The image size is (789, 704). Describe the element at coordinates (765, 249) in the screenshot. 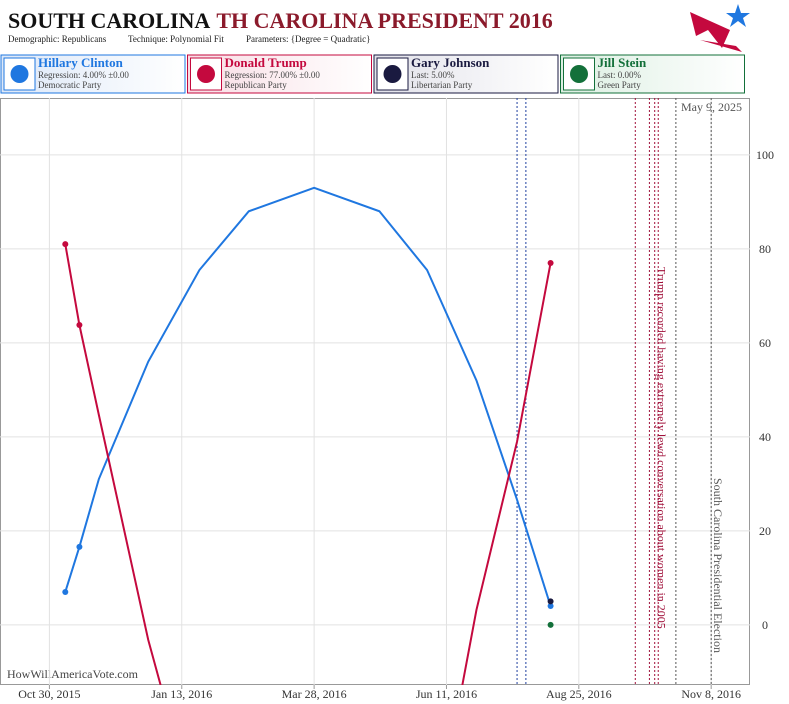

I see `y-tick-label: 80` at that location.